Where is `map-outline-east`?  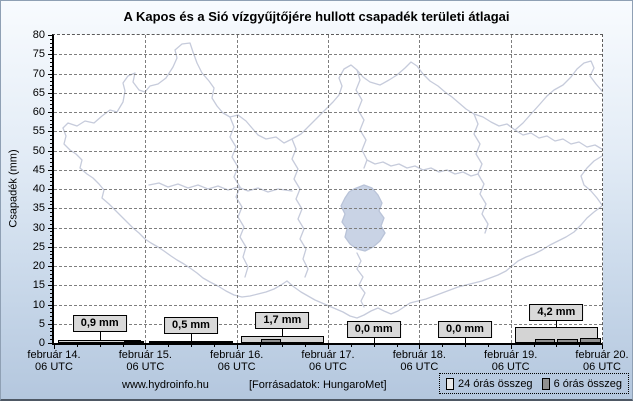 map-outline-east is located at coordinates (591, 180).